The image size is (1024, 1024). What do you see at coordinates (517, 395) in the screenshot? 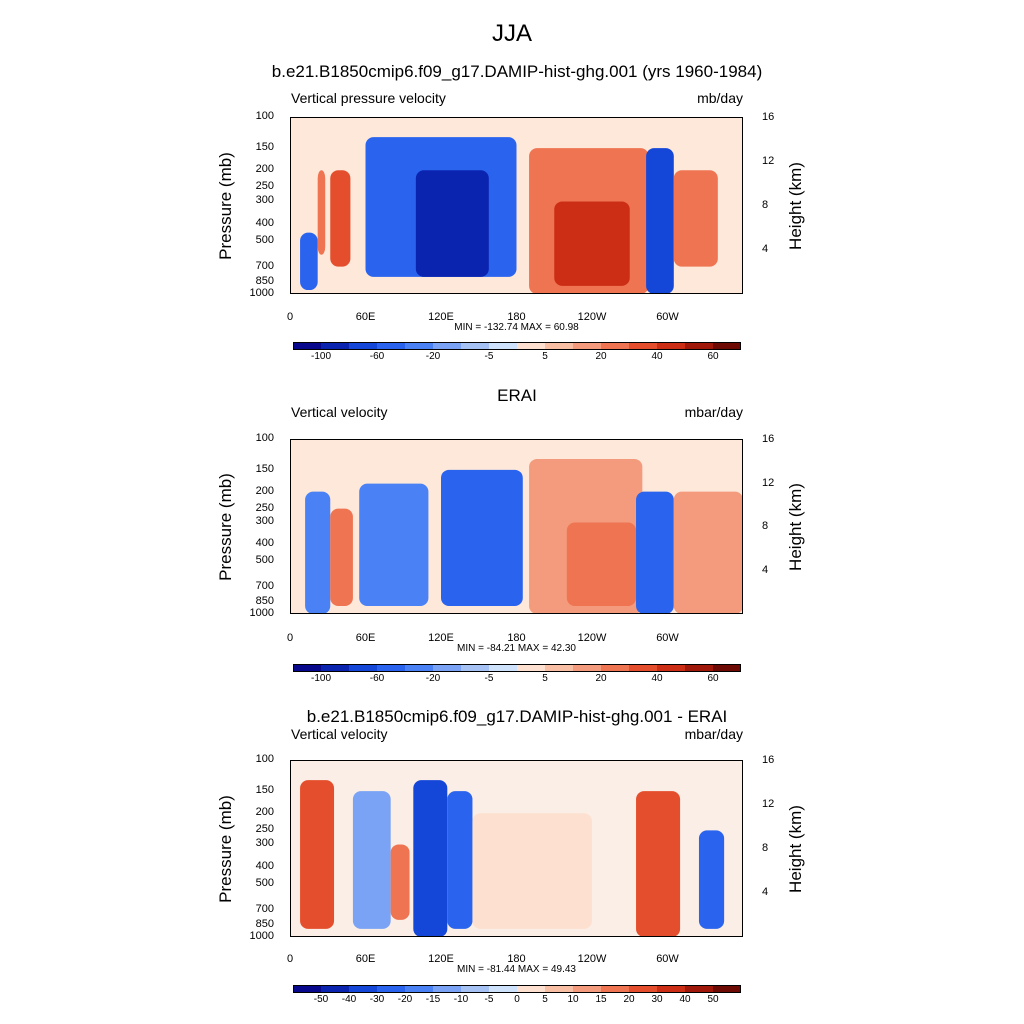
I see `panel-title: ERAI` at bounding box center [517, 395].